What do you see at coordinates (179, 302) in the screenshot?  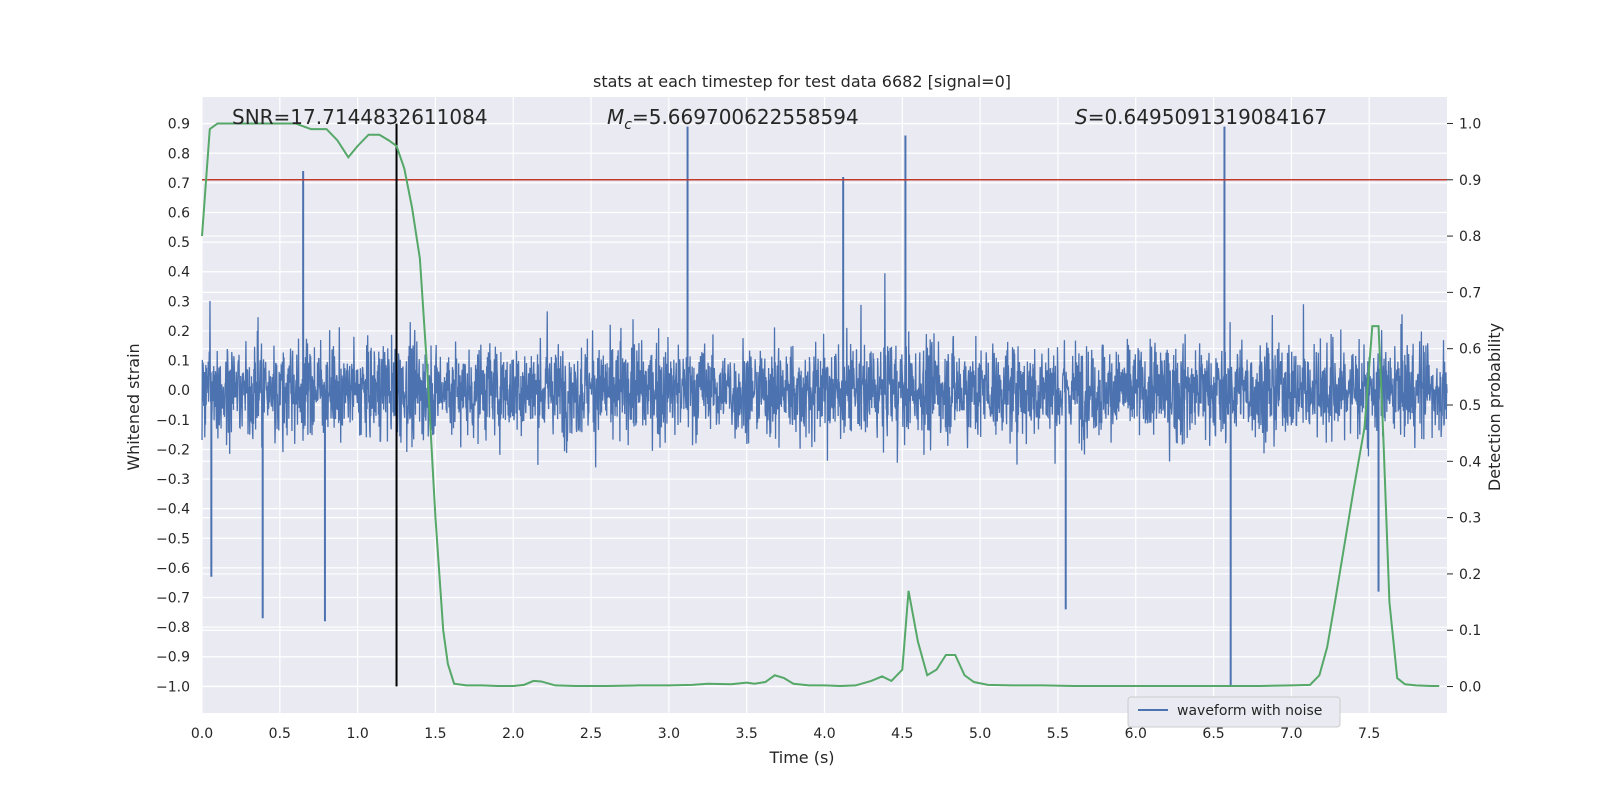 I see `y-left-tick-label: 0.3` at bounding box center [179, 302].